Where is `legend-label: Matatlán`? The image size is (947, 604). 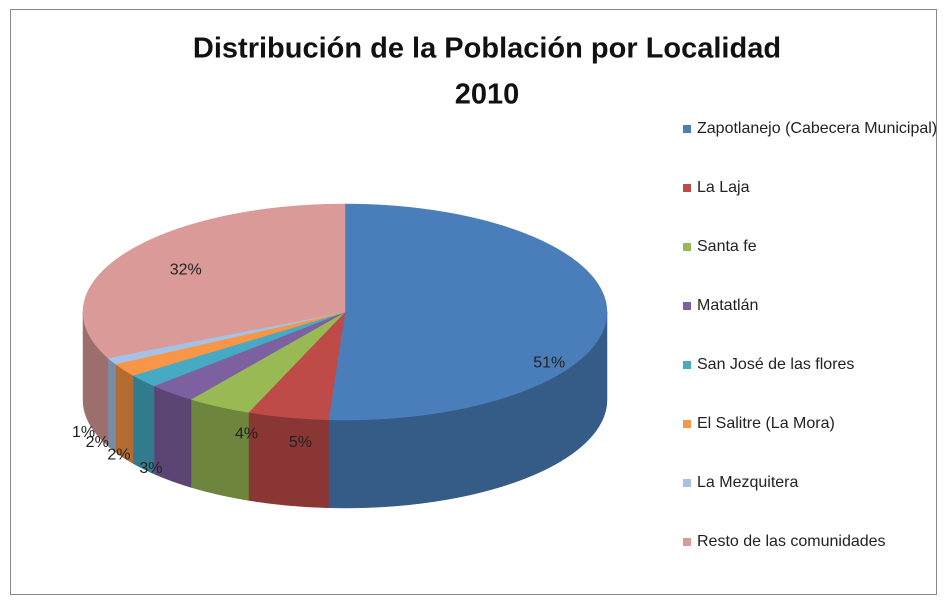
legend-label: Matatlán is located at coordinates (728, 305).